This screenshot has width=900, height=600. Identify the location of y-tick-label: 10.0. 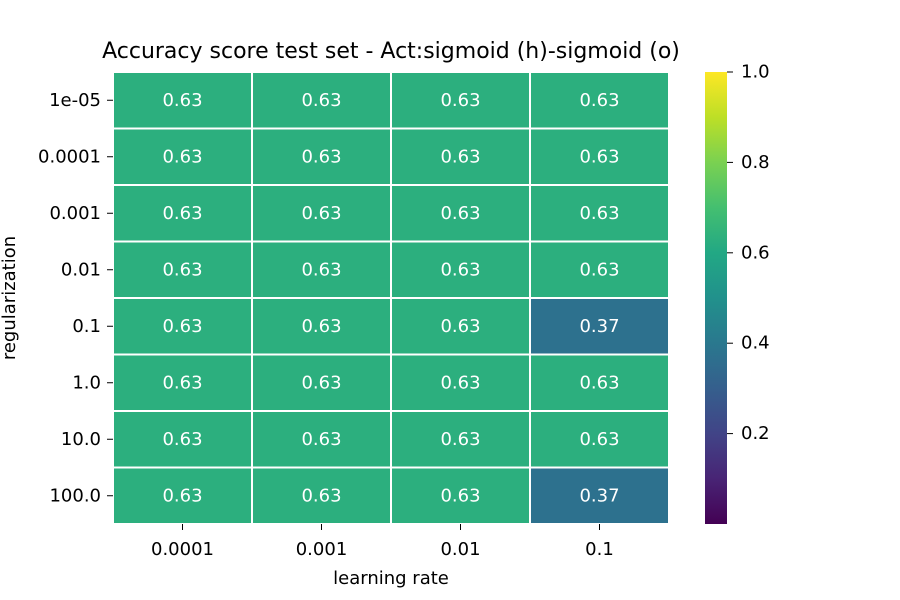
(81, 439).